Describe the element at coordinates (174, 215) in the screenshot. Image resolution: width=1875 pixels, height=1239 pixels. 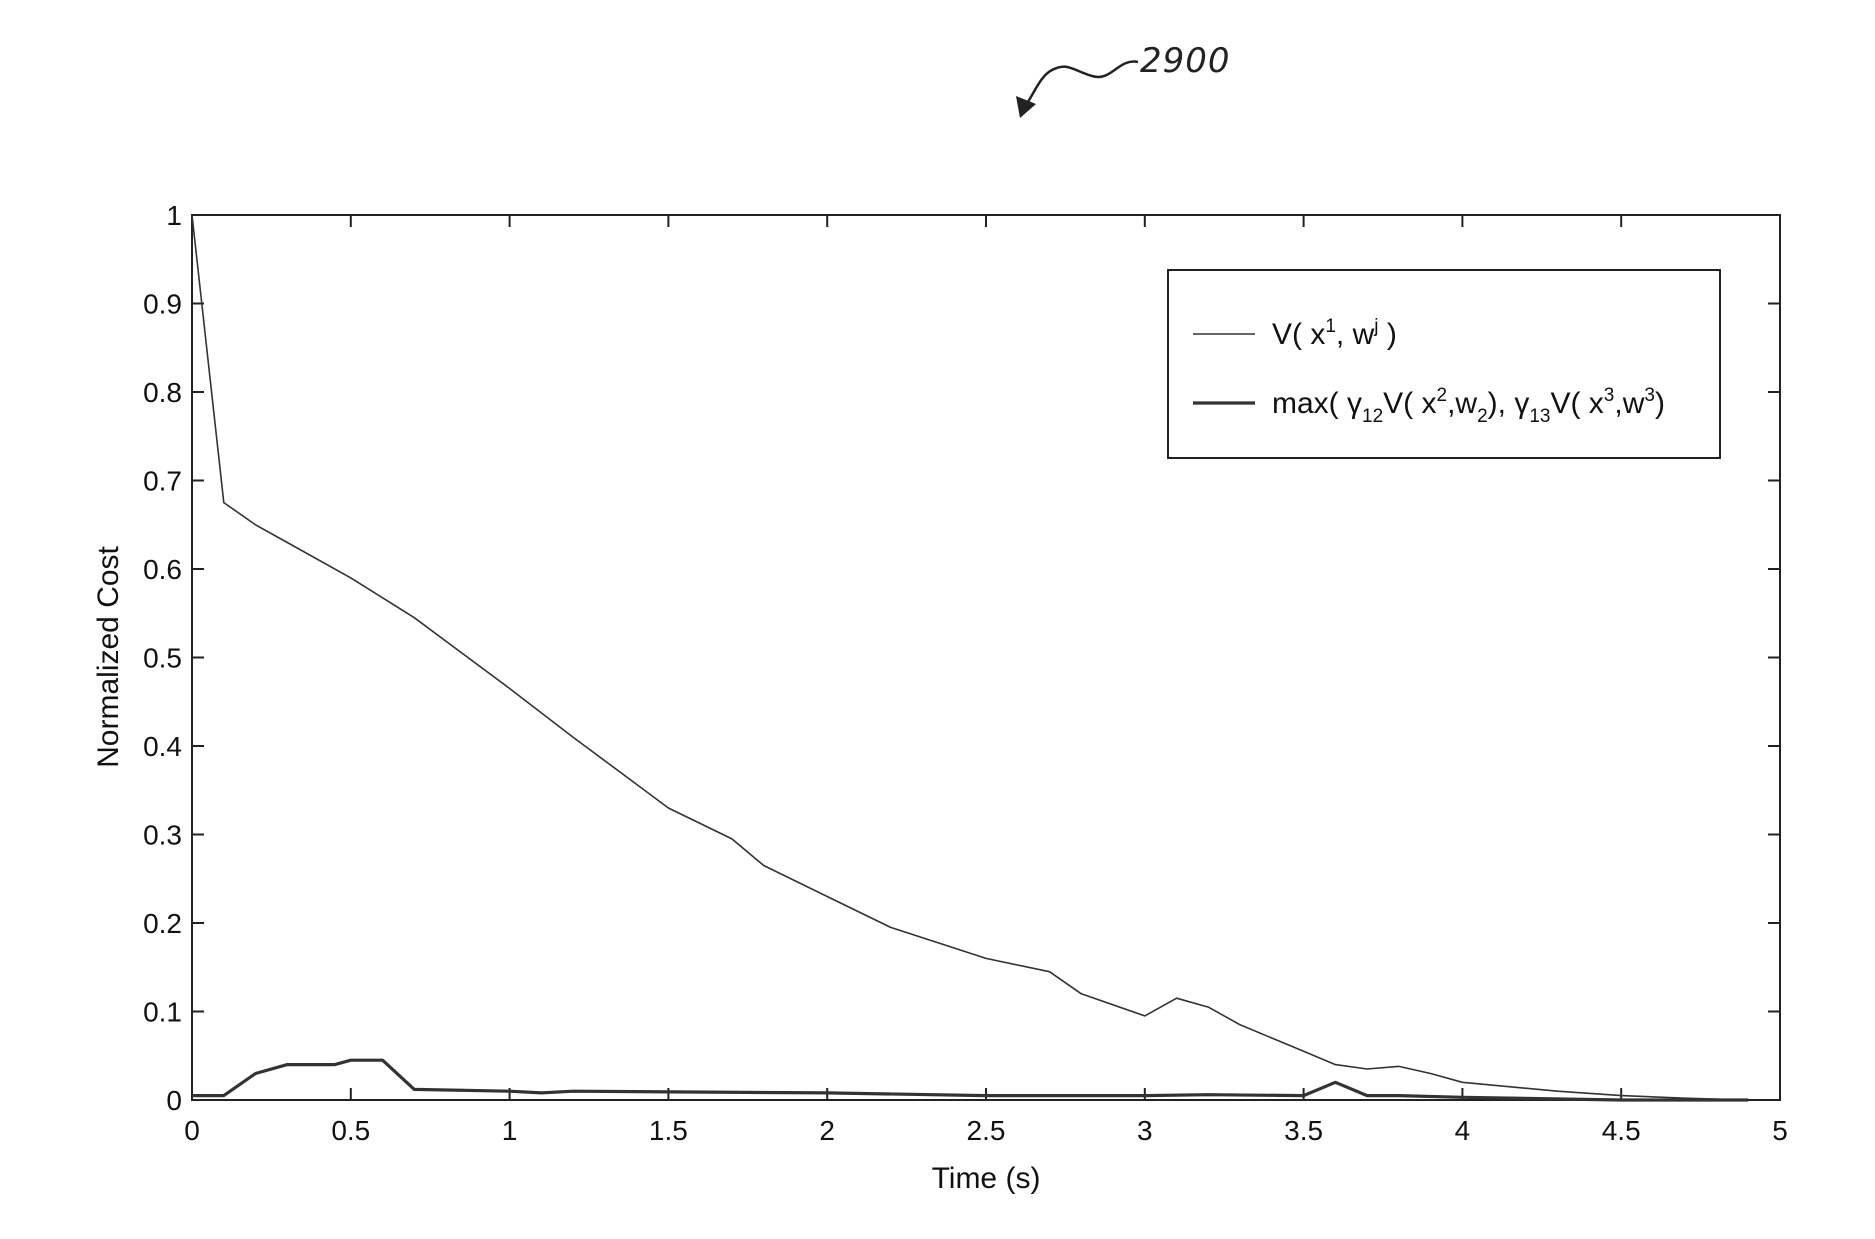
I see `y-tick-label: 1` at that location.